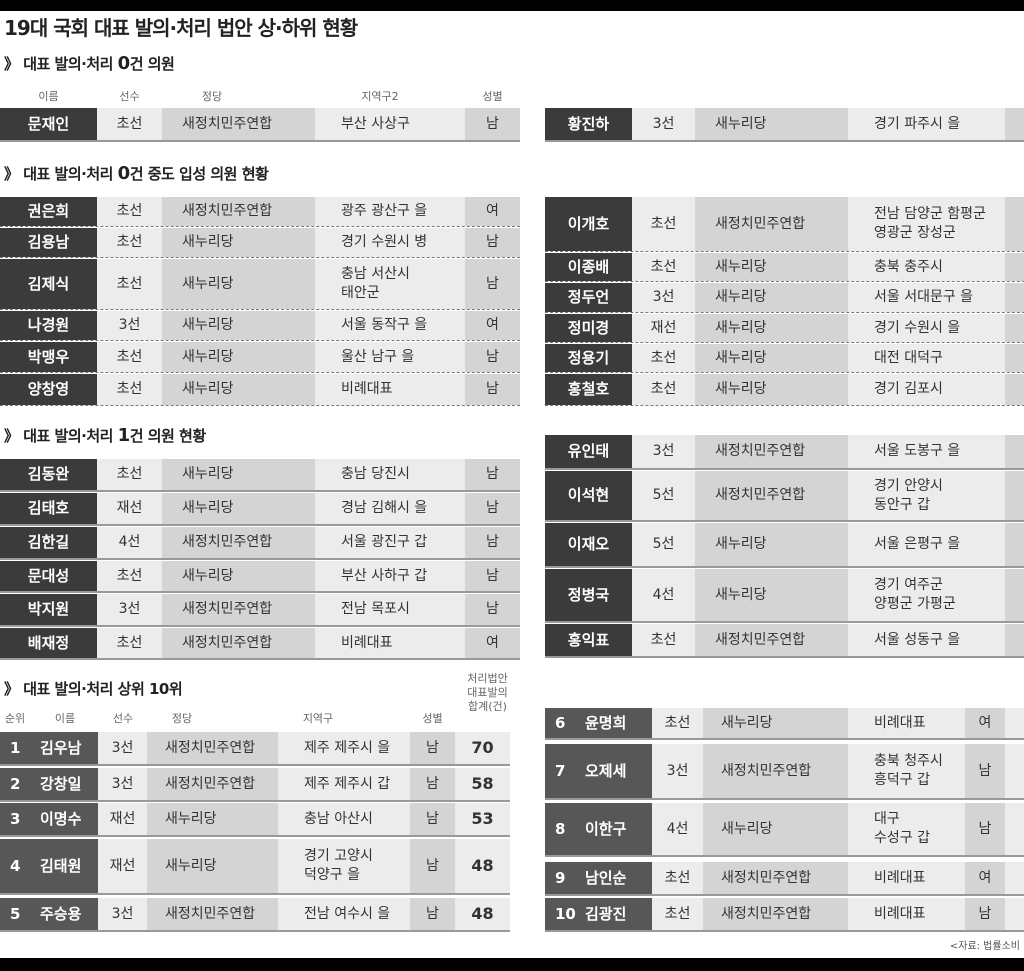  What do you see at coordinates (588, 544) in the screenshot?
I see `name-cell: 이재오` at bounding box center [588, 544].